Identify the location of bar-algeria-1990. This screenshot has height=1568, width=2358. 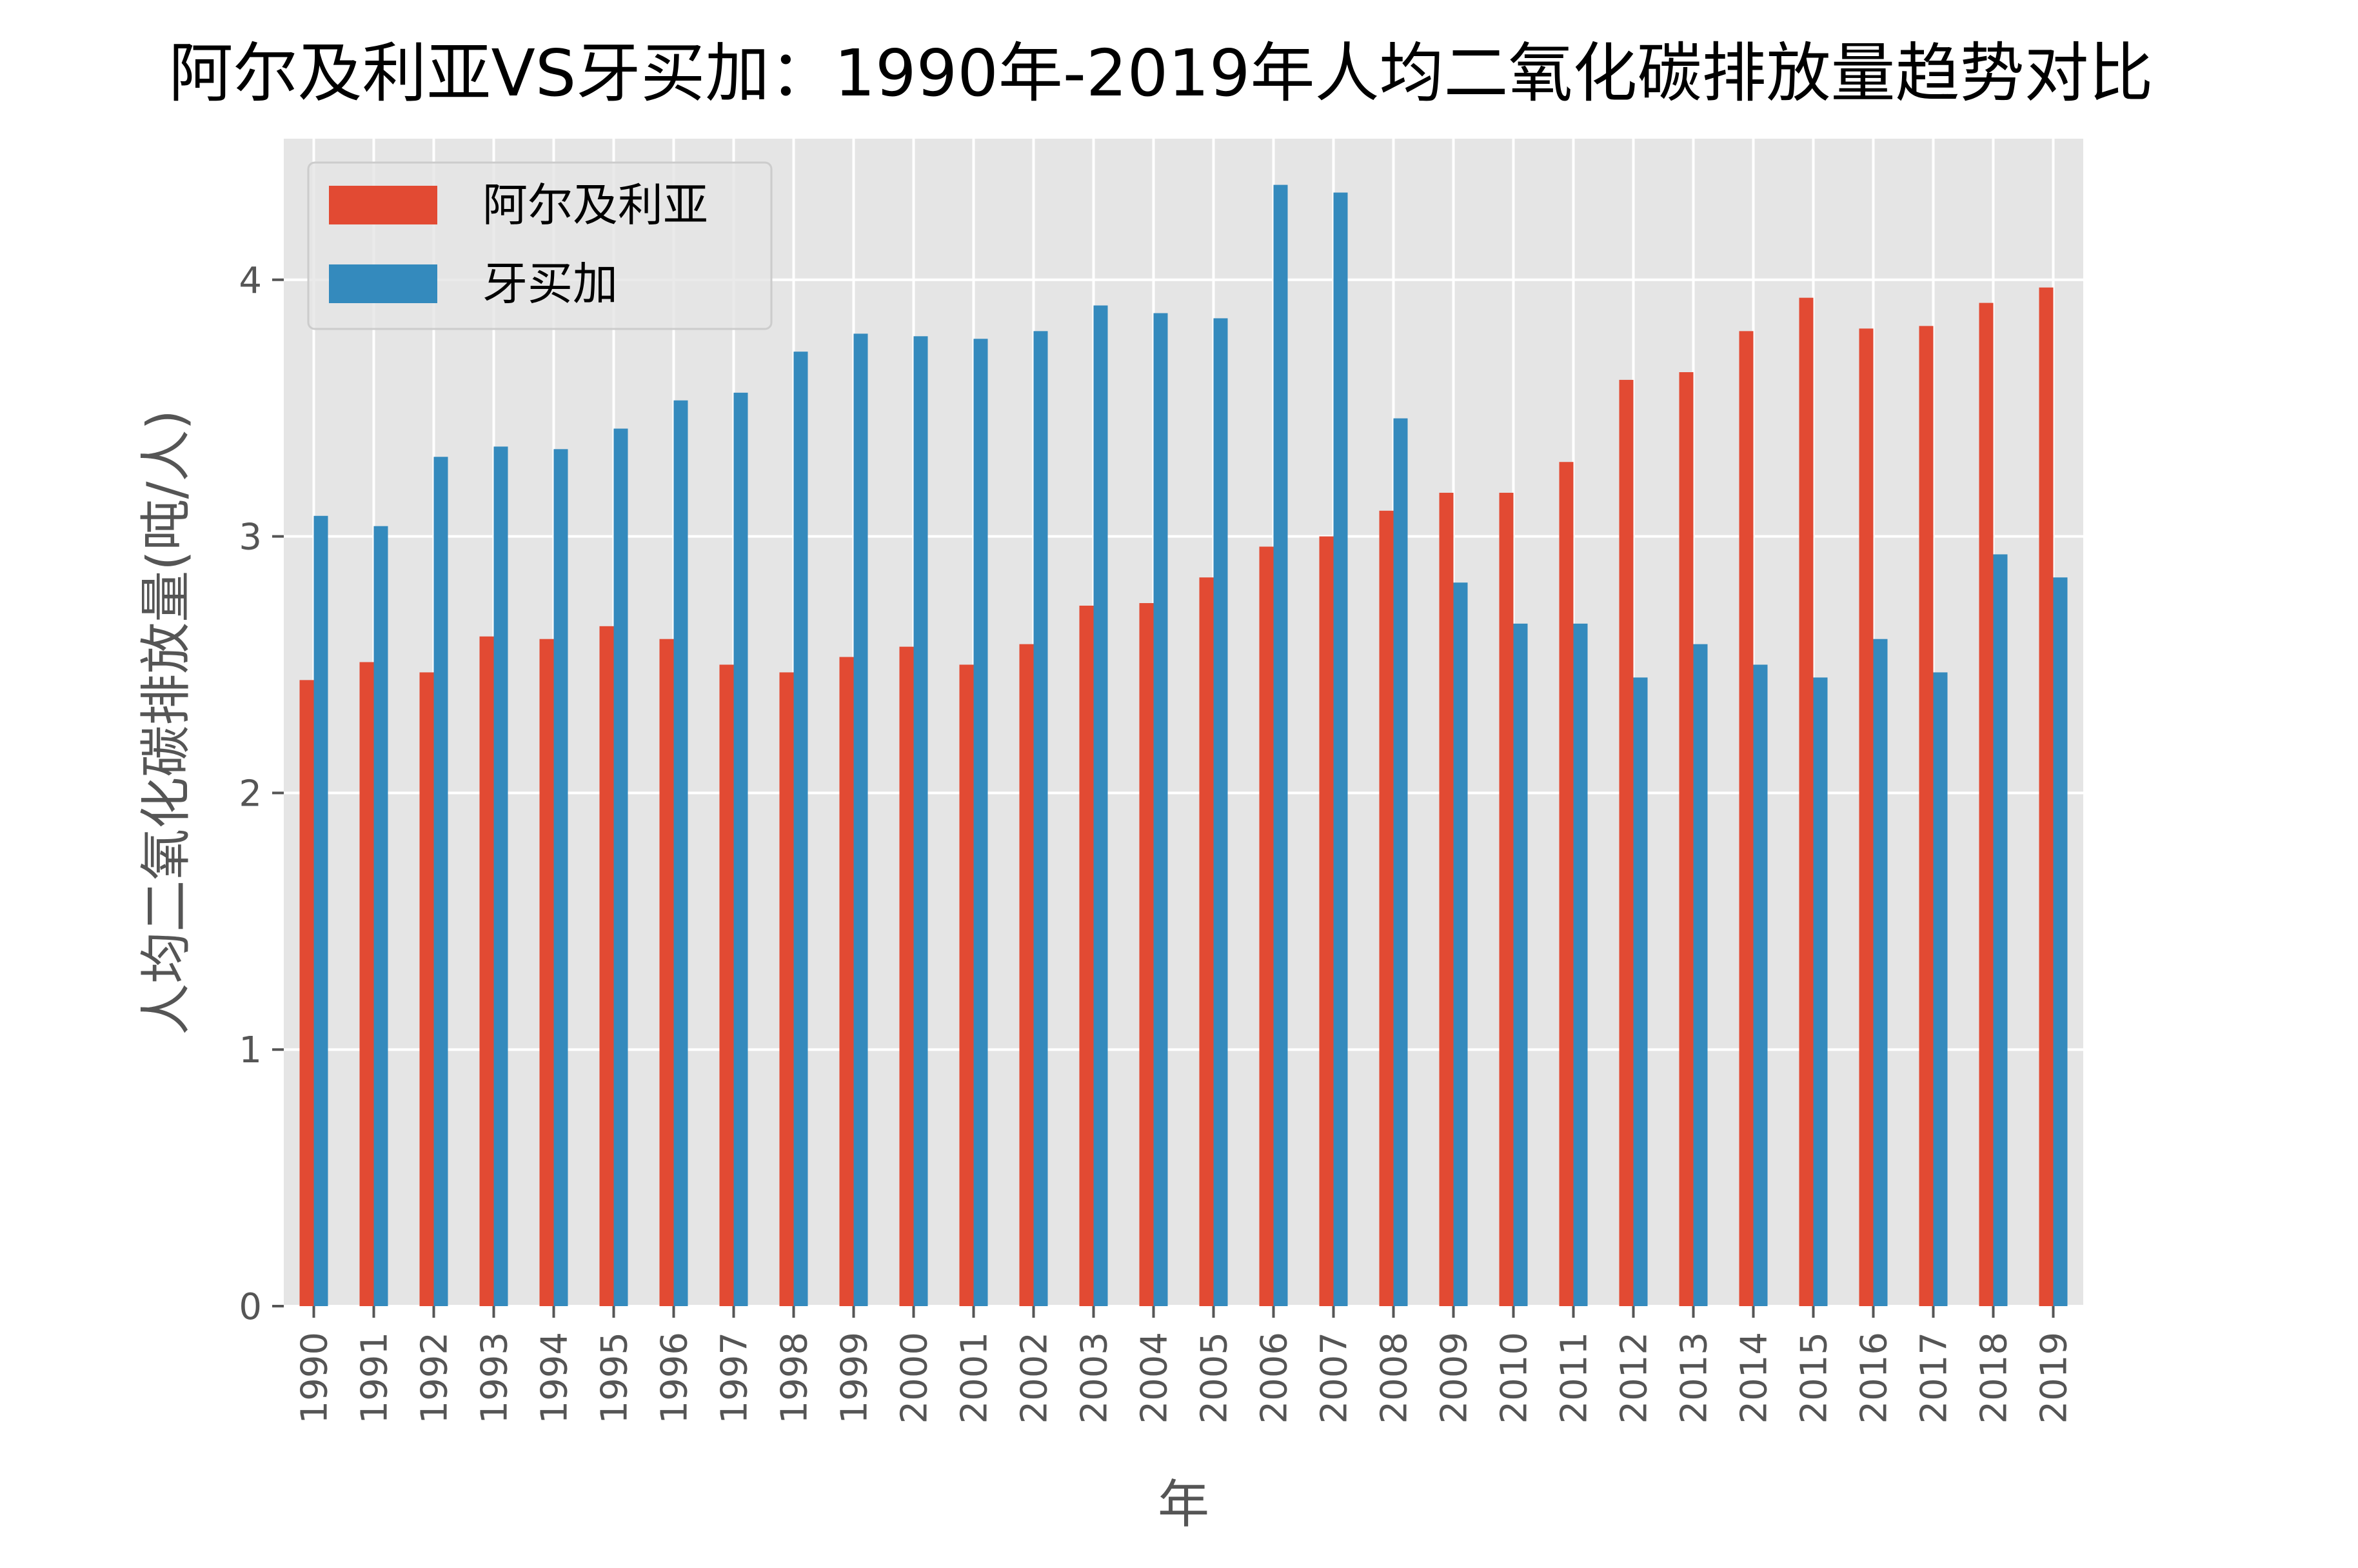
(307, 993).